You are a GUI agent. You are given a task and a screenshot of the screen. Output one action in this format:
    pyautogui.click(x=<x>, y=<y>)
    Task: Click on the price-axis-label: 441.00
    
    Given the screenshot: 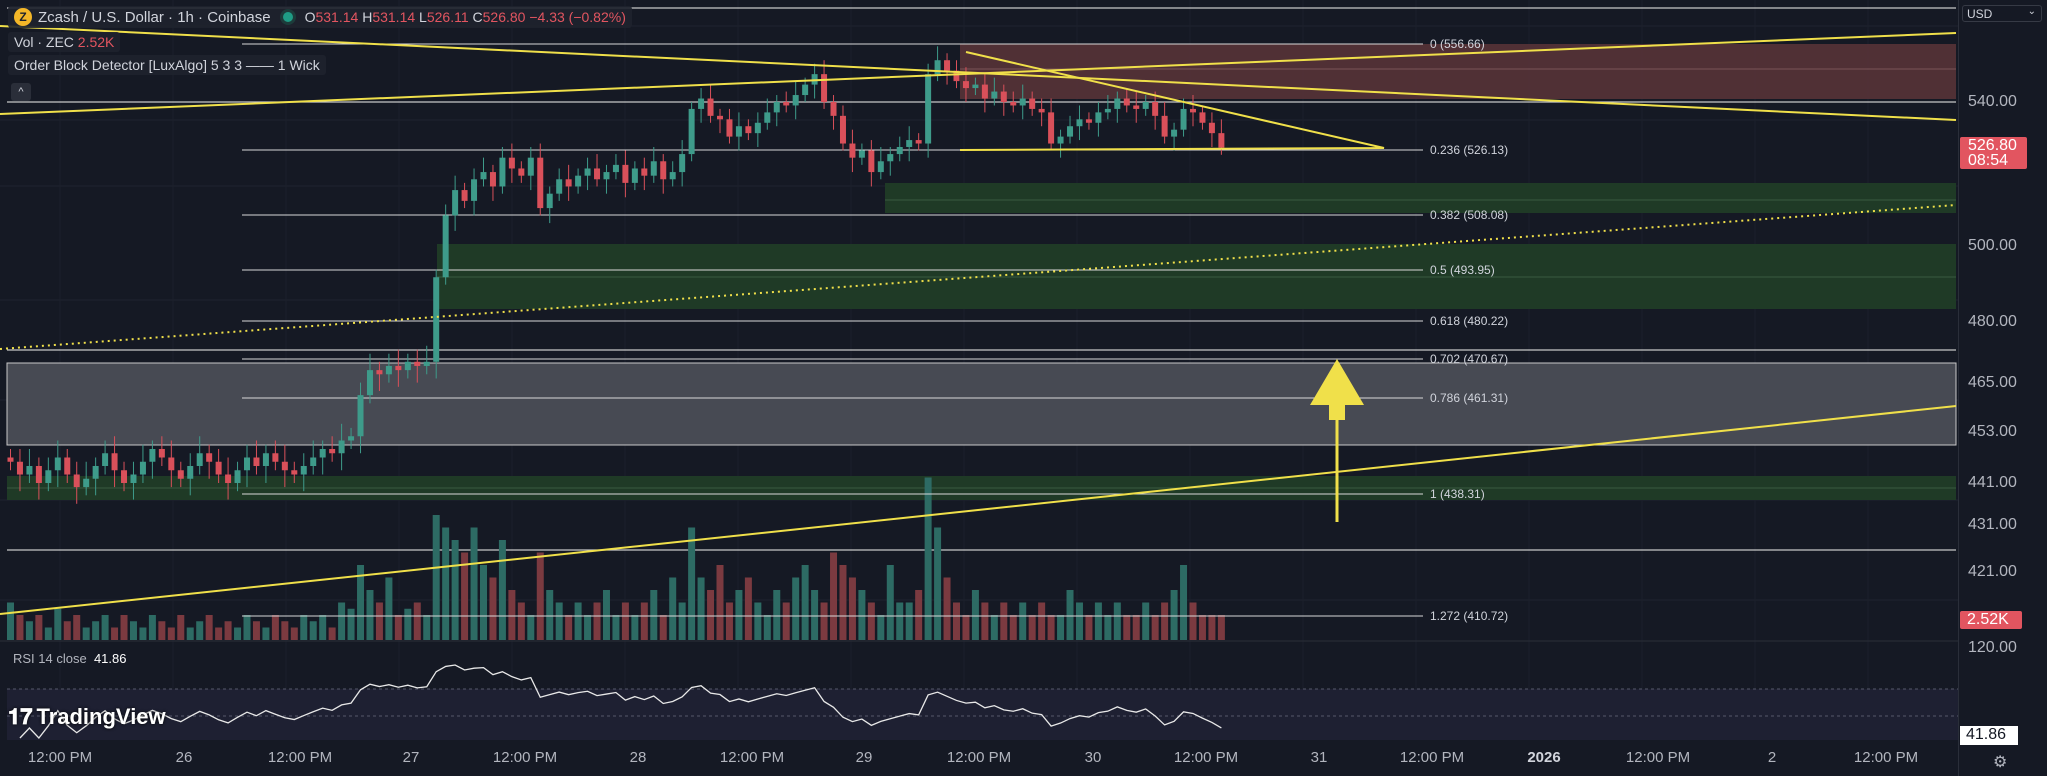 What is the action you would take?
    pyautogui.click(x=1992, y=482)
    